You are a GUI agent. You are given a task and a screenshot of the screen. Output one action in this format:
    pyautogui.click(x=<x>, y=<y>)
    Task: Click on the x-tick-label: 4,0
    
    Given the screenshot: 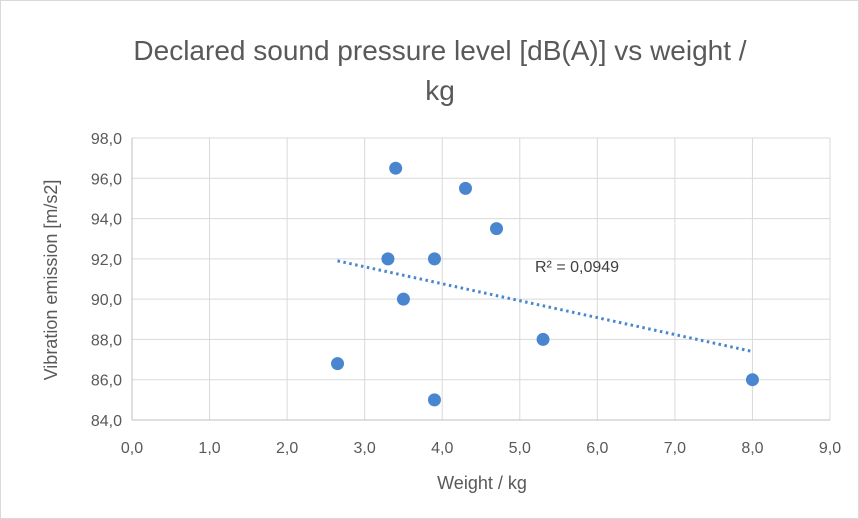 What is the action you would take?
    pyautogui.click(x=442, y=448)
    